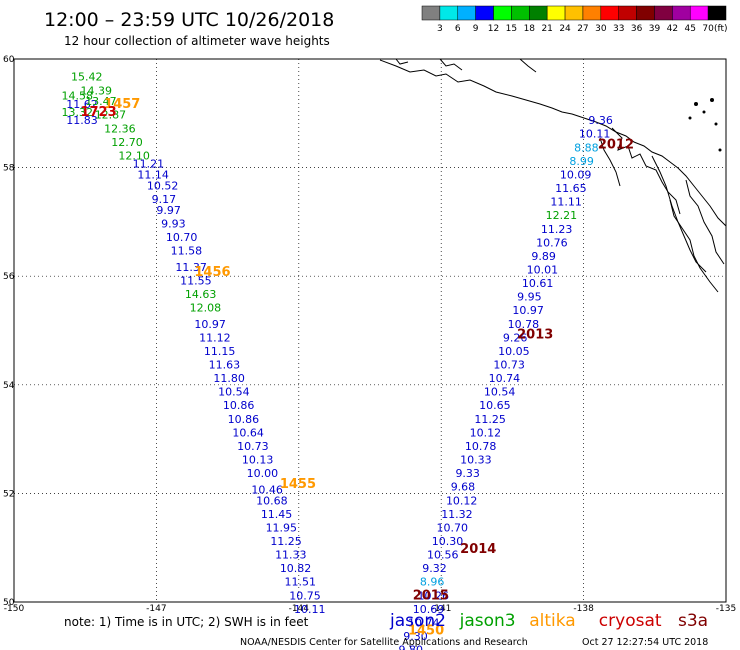  Describe the element at coordinates (282, 527) in the screenshot. I see `data-label-jason2: 11.95` at that location.